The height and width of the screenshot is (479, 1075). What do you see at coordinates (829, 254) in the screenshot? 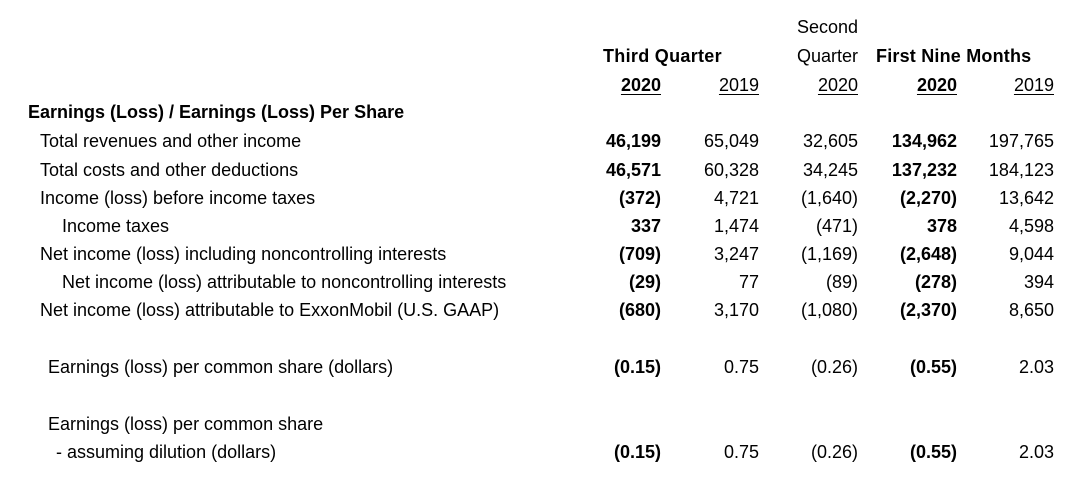
I see `table-cell: (1,169)` at bounding box center [829, 254].